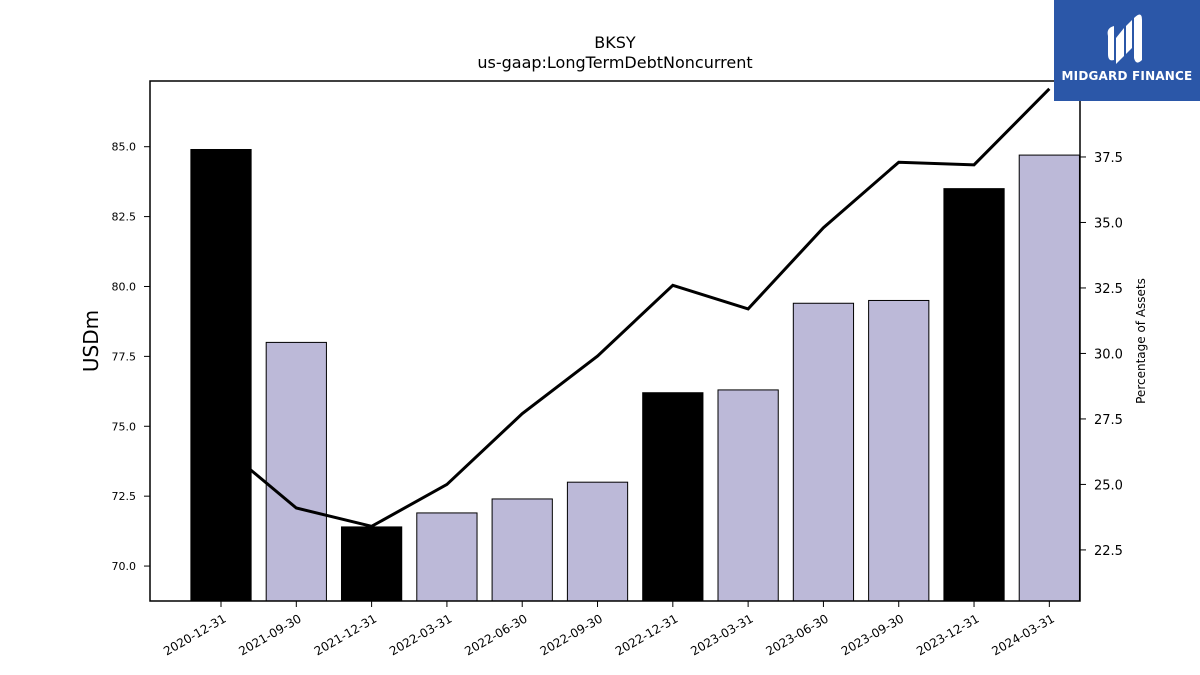  What do you see at coordinates (571, 634) in the screenshot?
I see `x-tick-label: 2022-09-30` at bounding box center [571, 634].